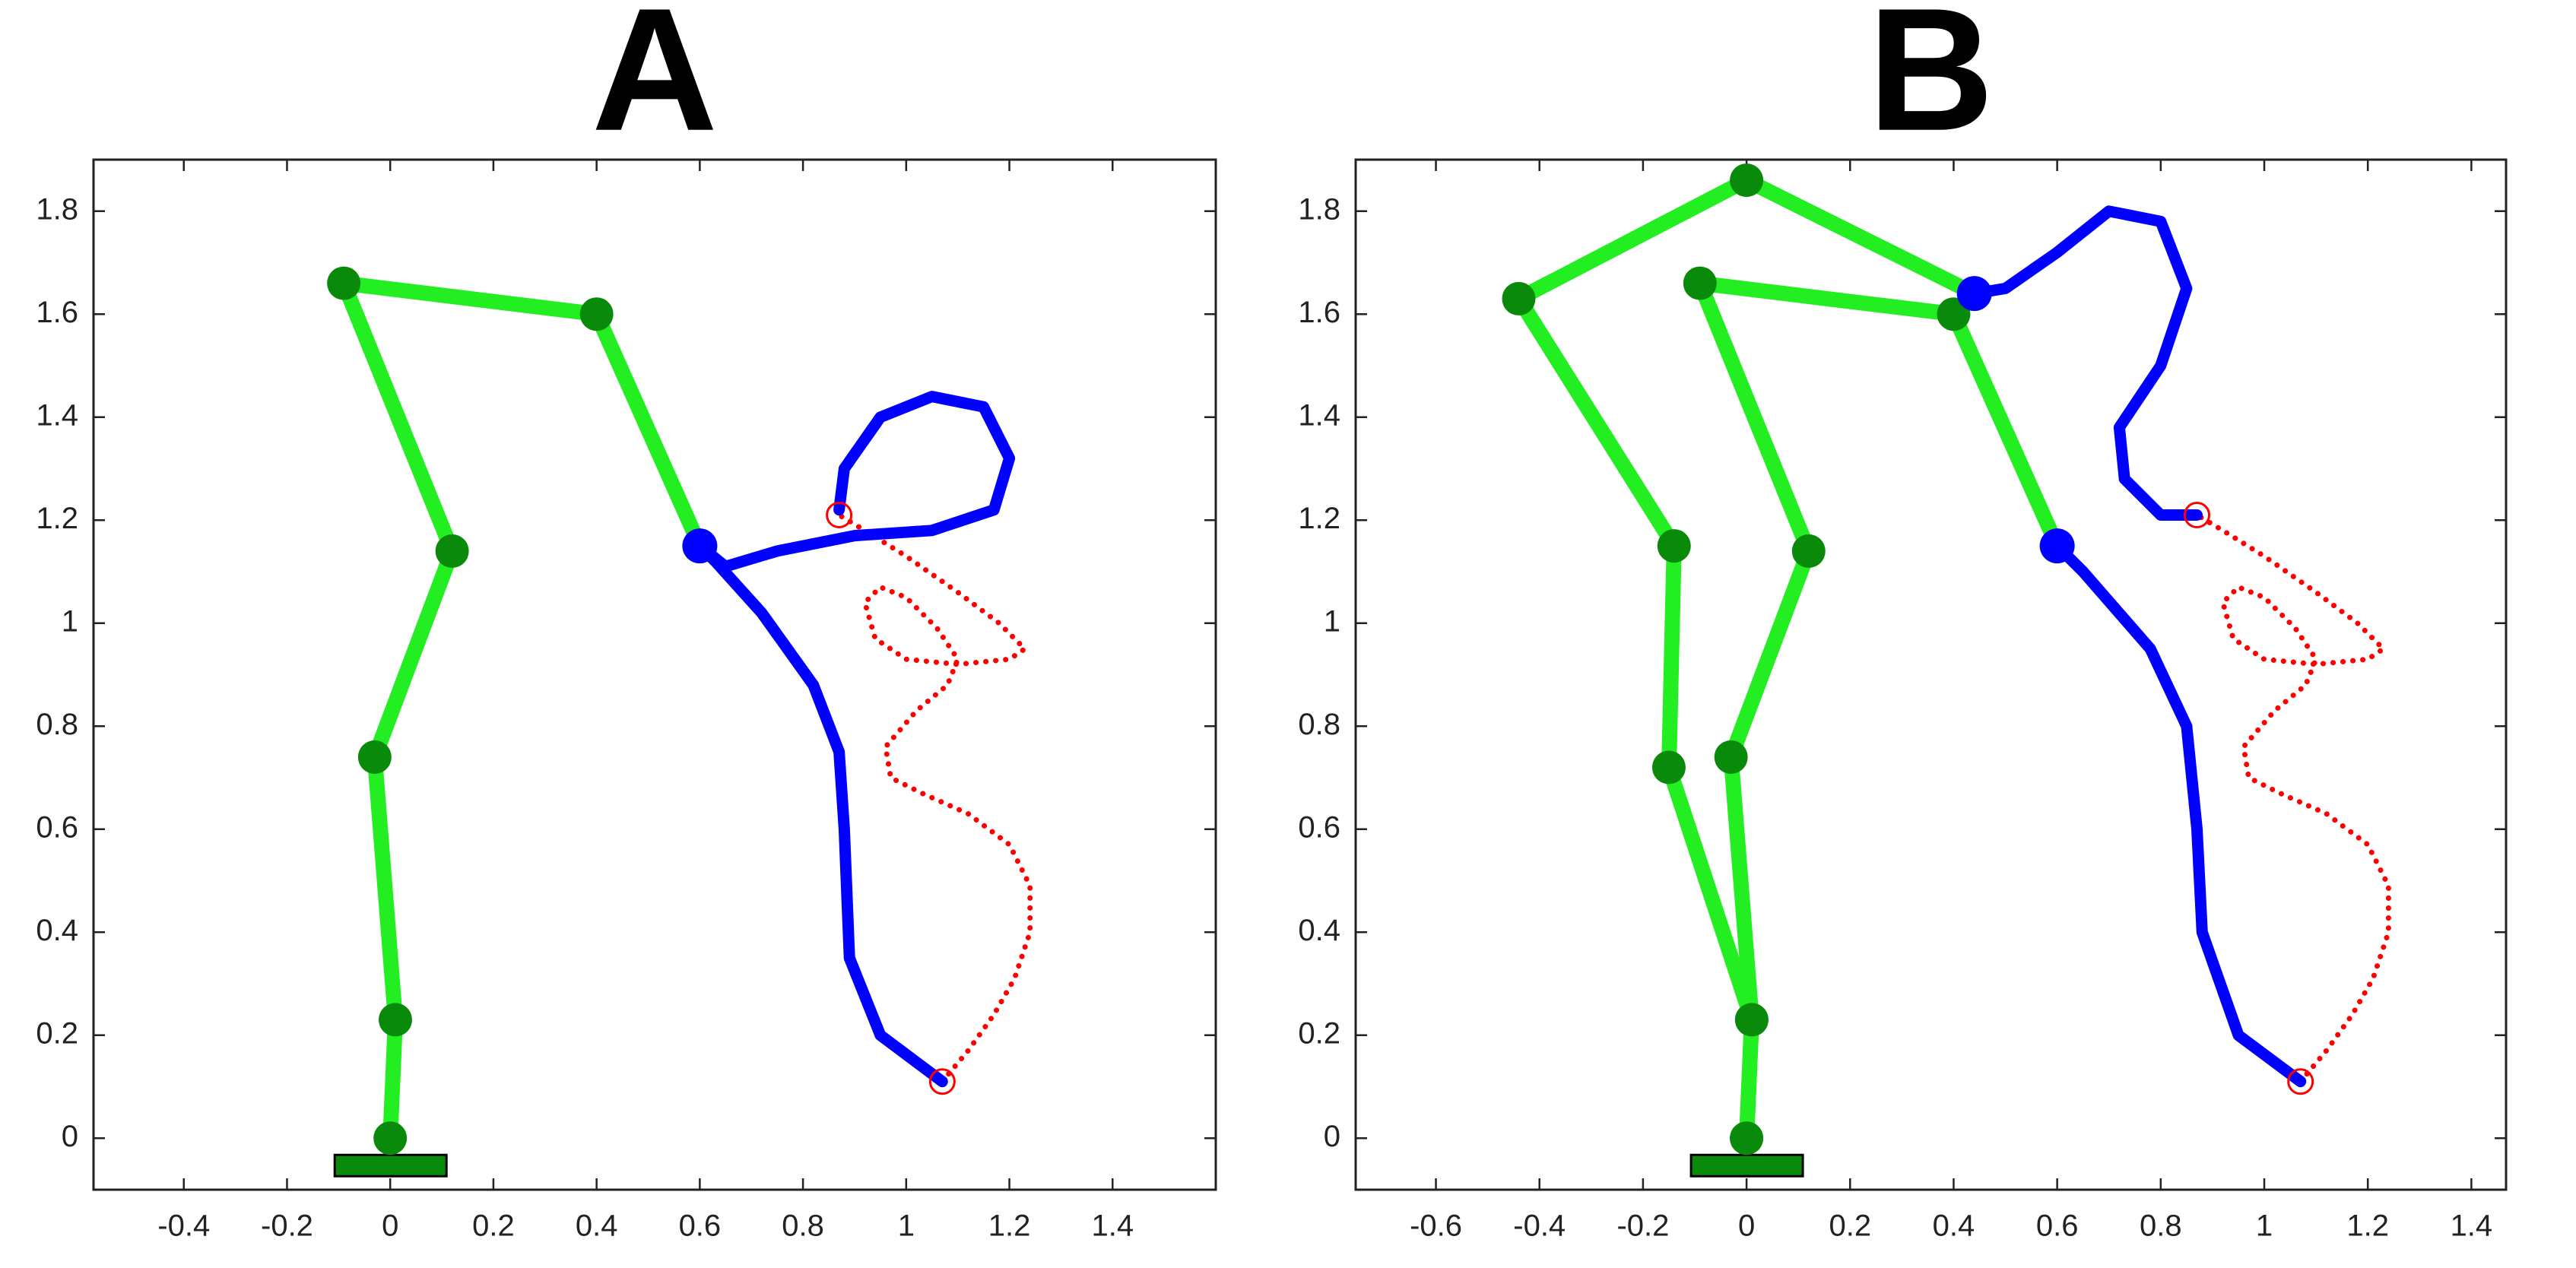  Describe the element at coordinates (1930, 83) in the screenshot. I see `chart-title: B` at that location.